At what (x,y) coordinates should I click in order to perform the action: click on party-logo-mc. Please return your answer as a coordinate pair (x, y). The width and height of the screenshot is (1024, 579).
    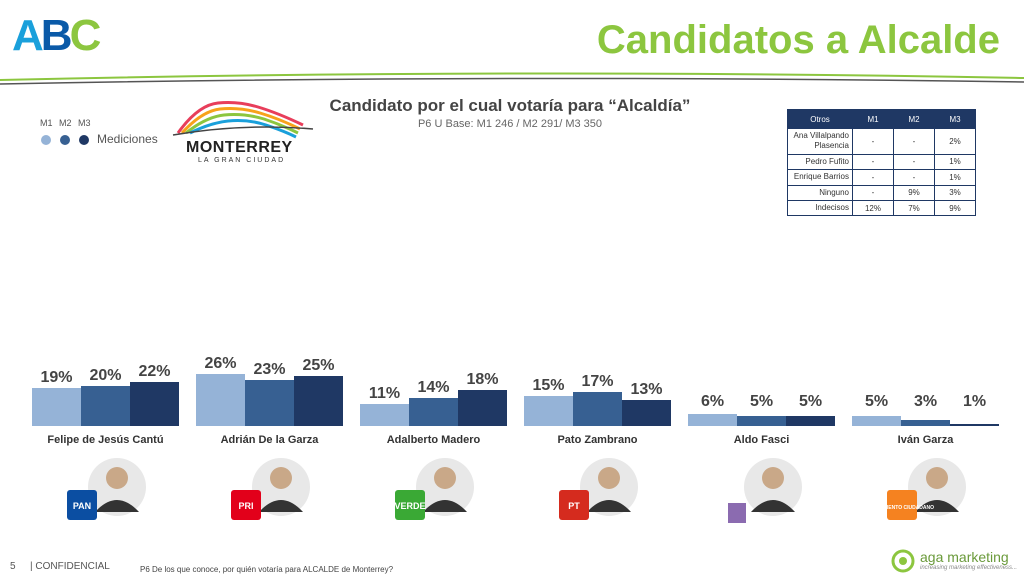
    Looking at the image, I should click on (902, 505).